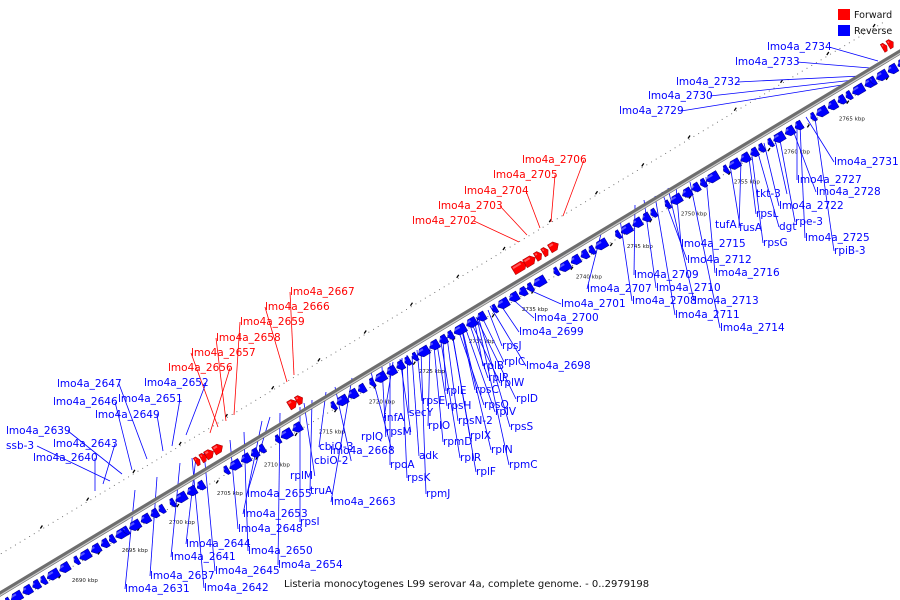 The height and width of the screenshot is (600, 900). Describe the element at coordinates (837, 238) in the screenshot. I see `reverse-gene-label-lmo4a-2725: lmo4a_2725` at that location.